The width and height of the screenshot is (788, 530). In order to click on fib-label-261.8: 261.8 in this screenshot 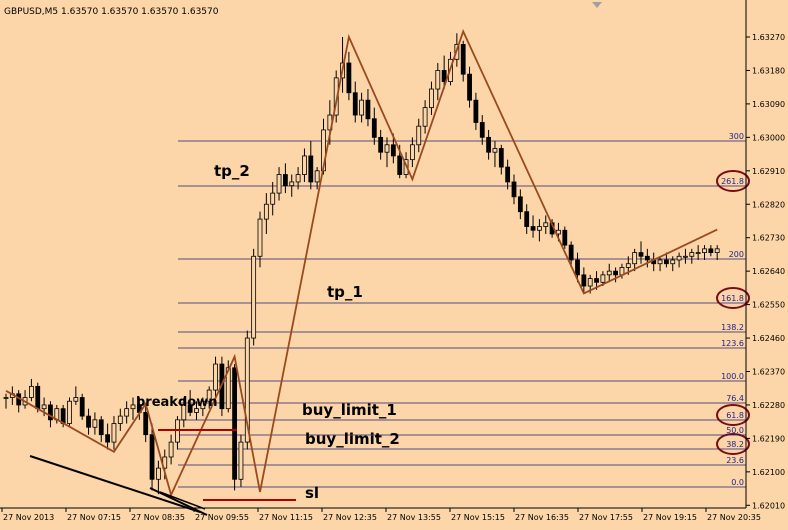, I will do `click(732, 181)`.